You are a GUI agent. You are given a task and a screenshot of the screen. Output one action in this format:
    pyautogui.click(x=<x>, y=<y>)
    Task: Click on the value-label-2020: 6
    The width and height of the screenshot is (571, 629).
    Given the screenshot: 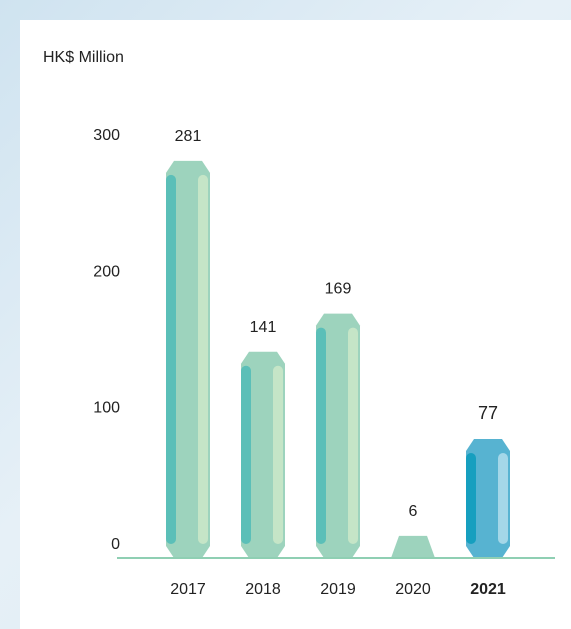 What is the action you would take?
    pyautogui.click(x=413, y=511)
    